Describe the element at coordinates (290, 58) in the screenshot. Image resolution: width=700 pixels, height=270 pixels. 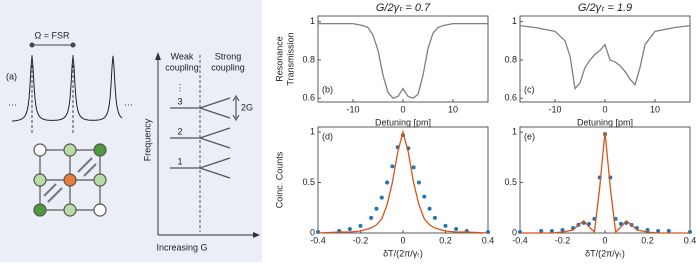
I see `y-axis-label: Transmission` at that location.